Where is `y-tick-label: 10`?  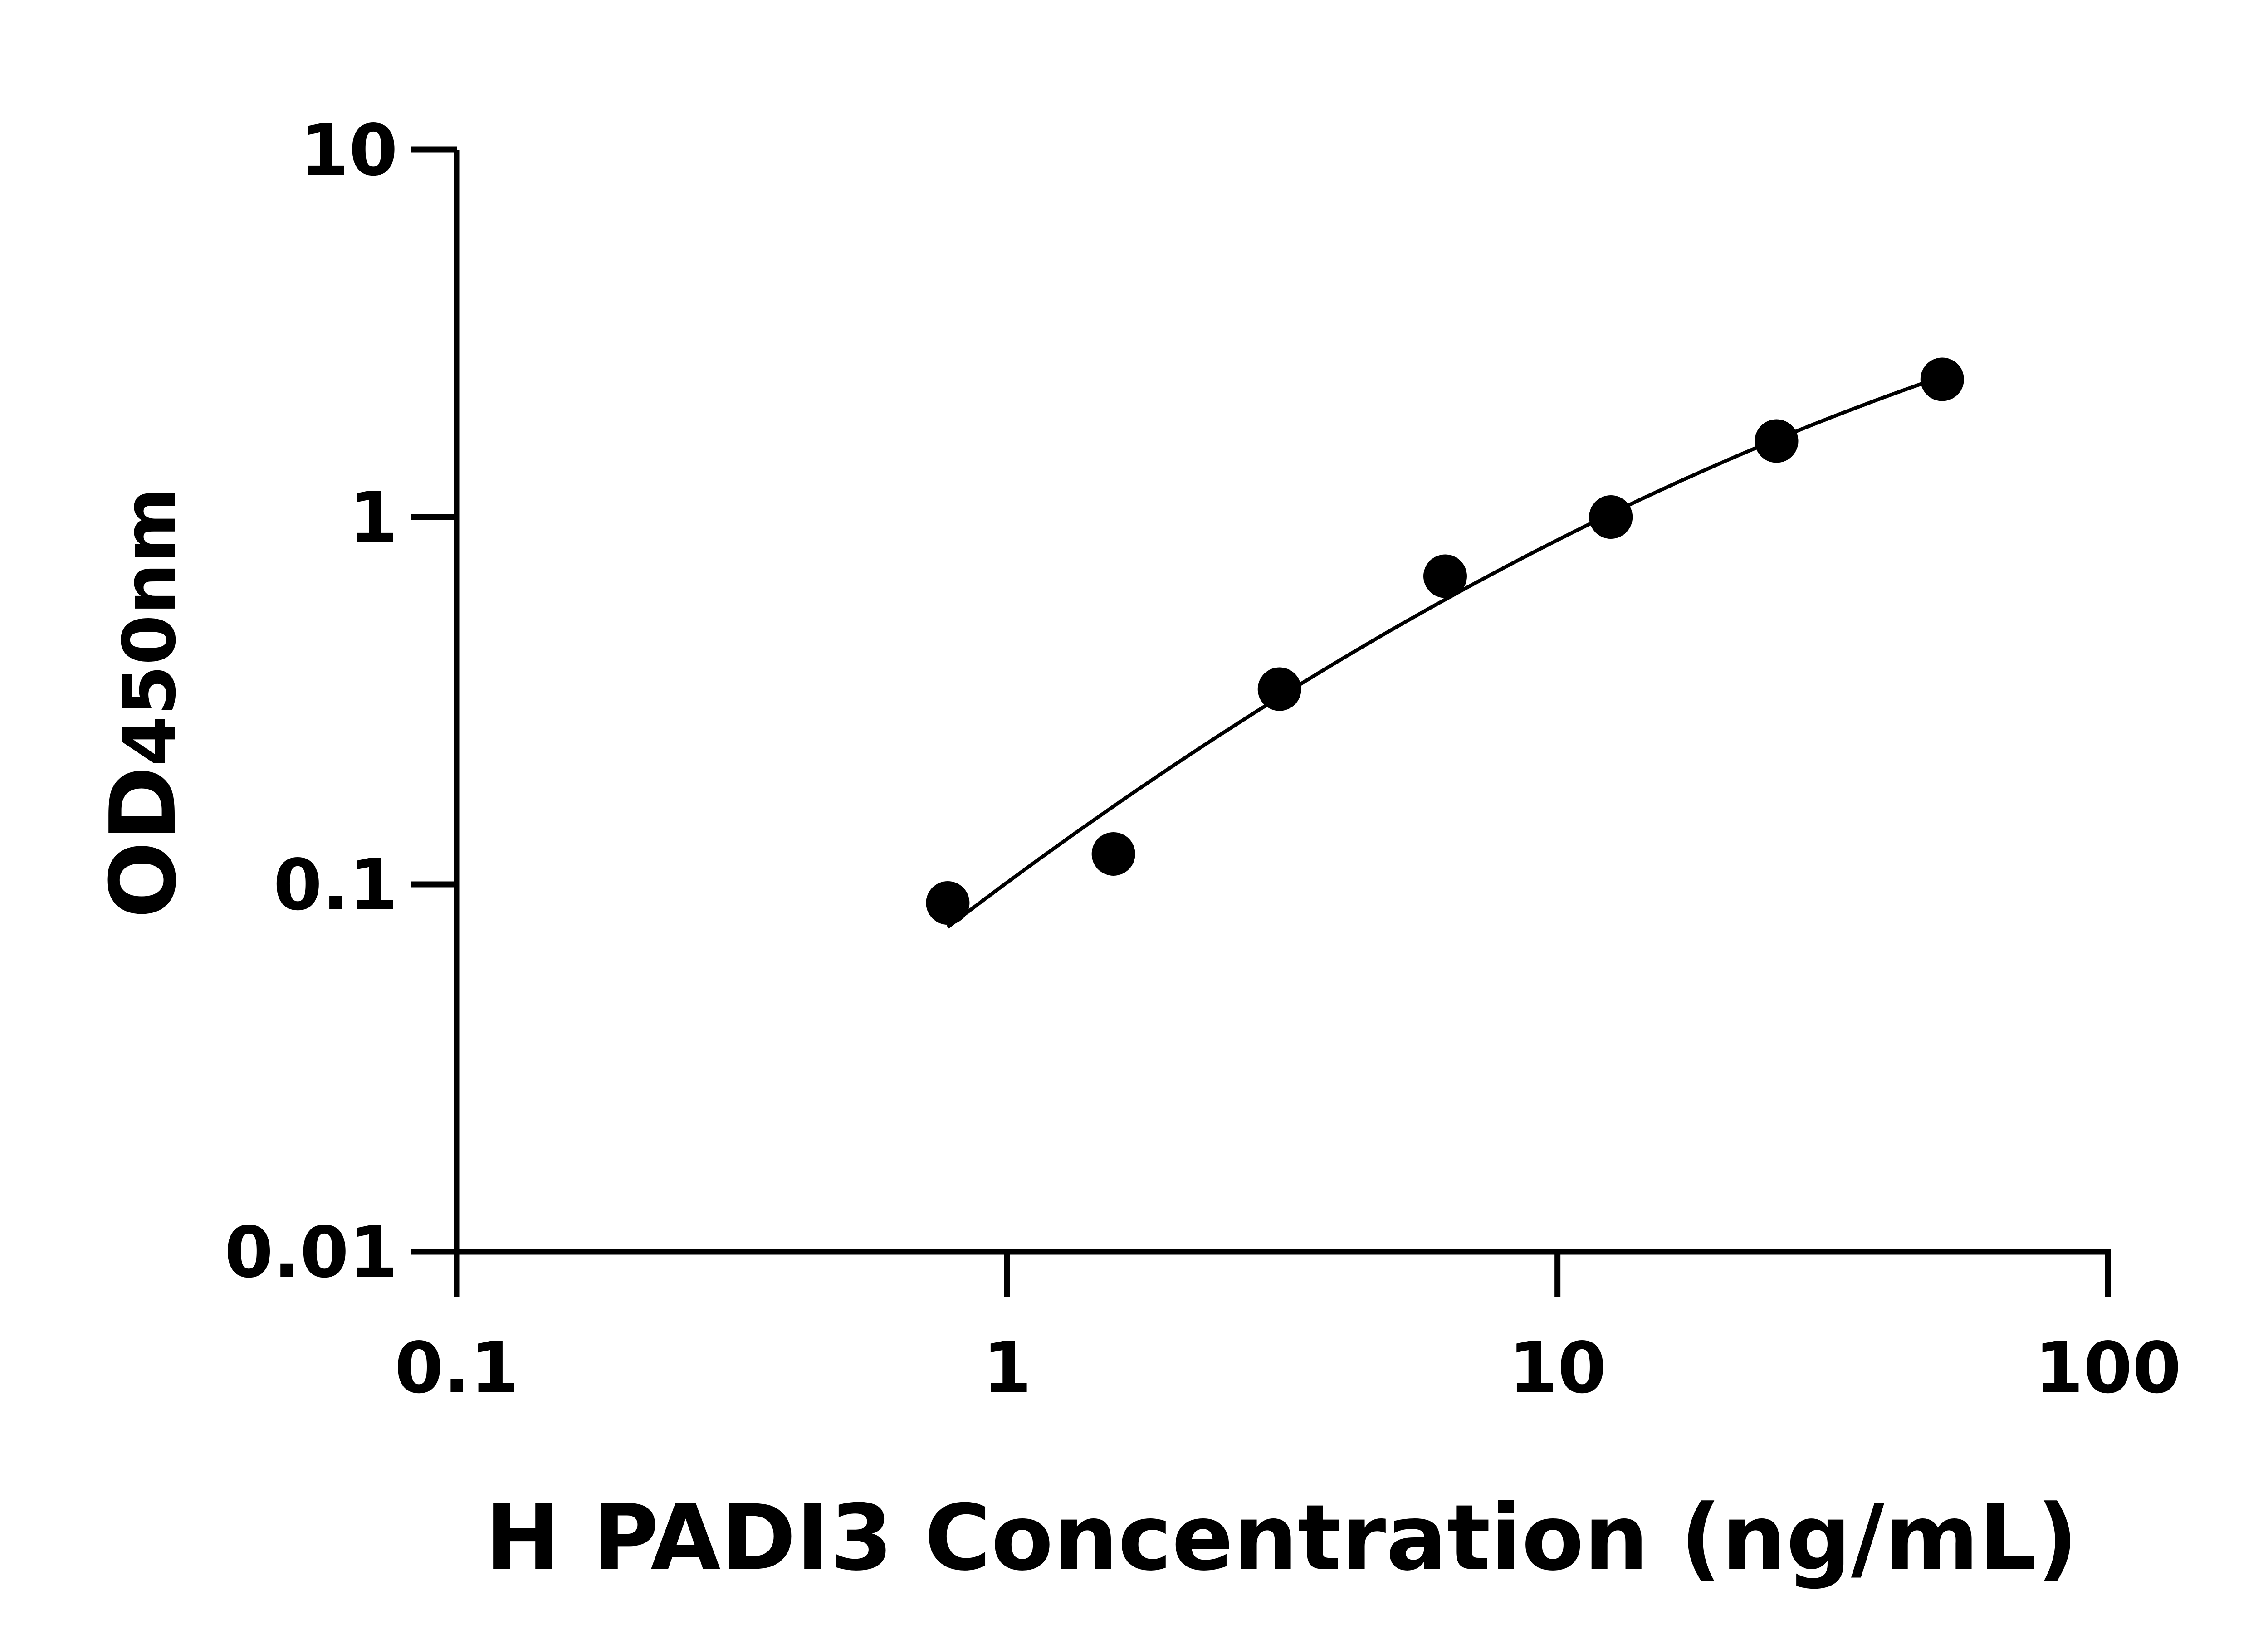
y-tick-label: 10 is located at coordinates (349, 150).